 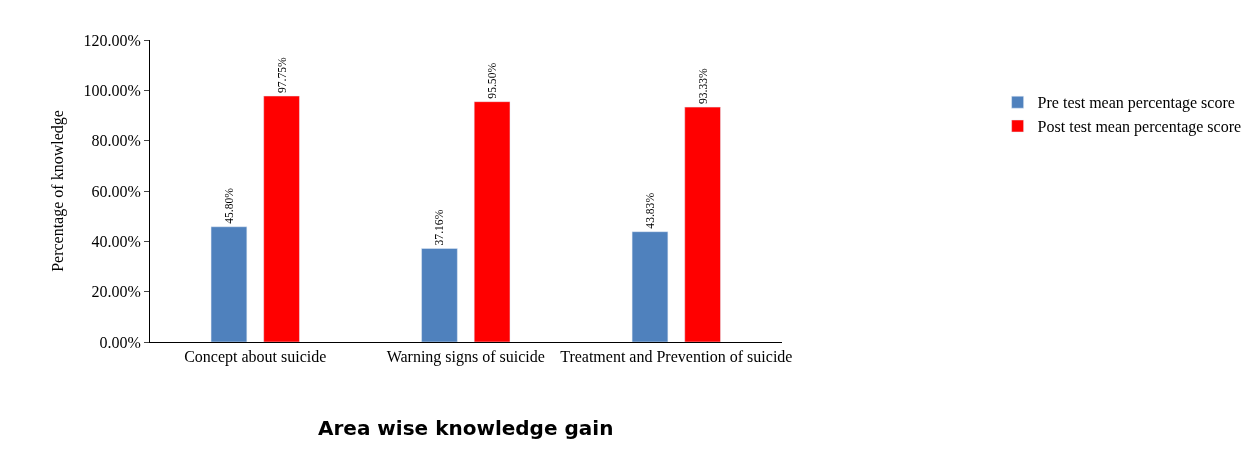 I want to click on x-tick-label: Treatment and Prevention of suicide, so click(x=676, y=357).